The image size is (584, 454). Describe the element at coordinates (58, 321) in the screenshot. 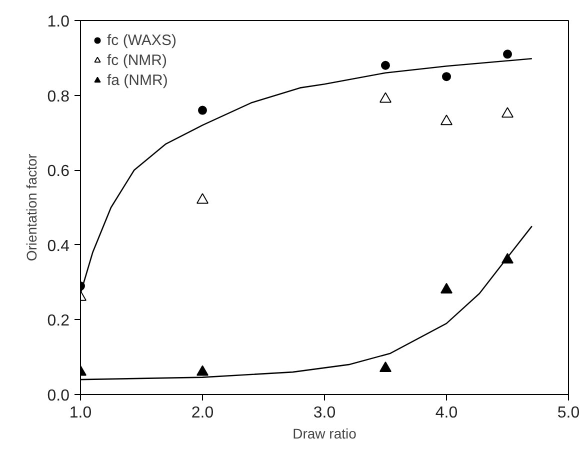

I see `y-tick-label: 0.2` at that location.